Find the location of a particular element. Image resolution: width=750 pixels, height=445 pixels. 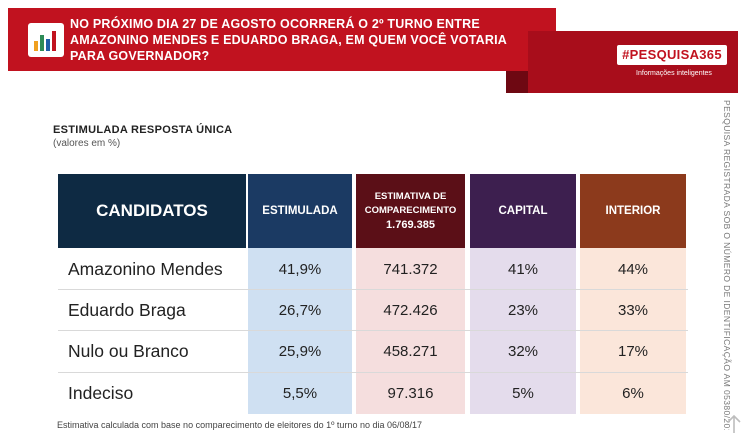

stimulated-value: 25,9% is located at coordinates (300, 351).